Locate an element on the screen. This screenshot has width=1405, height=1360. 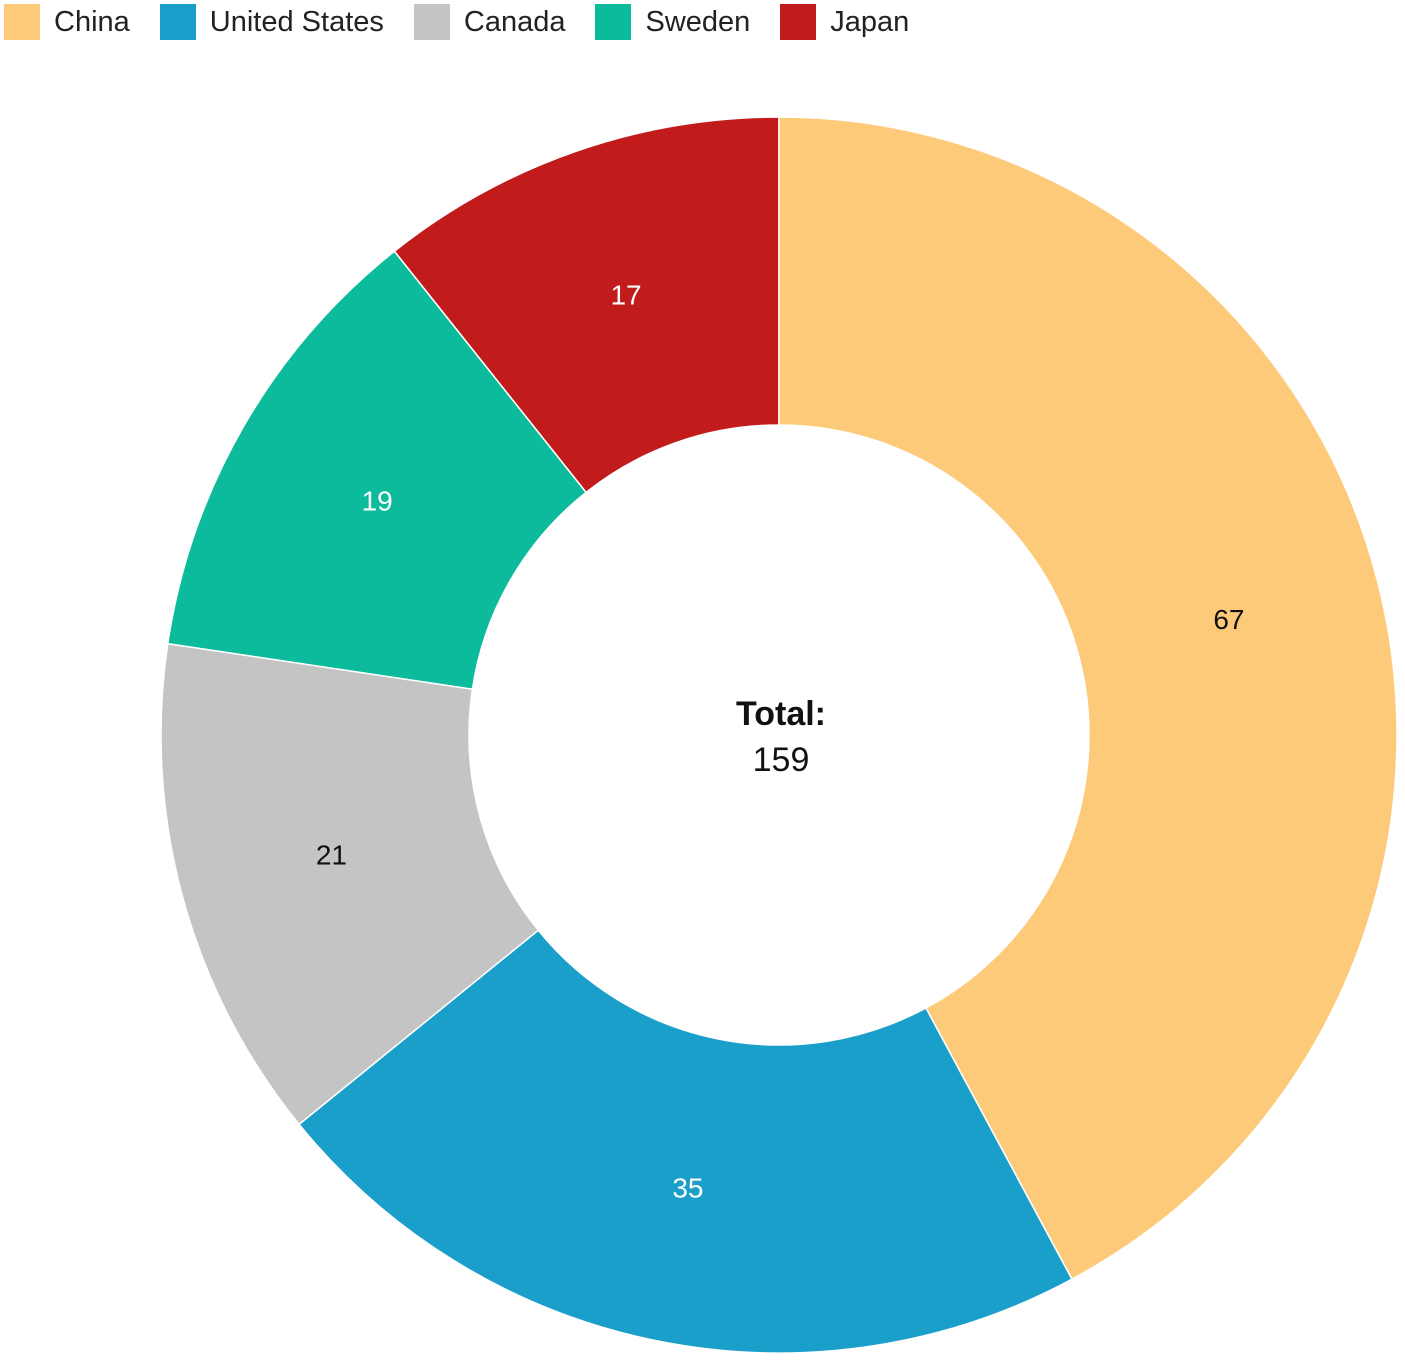
legend-label: Sweden is located at coordinates (698, 21).